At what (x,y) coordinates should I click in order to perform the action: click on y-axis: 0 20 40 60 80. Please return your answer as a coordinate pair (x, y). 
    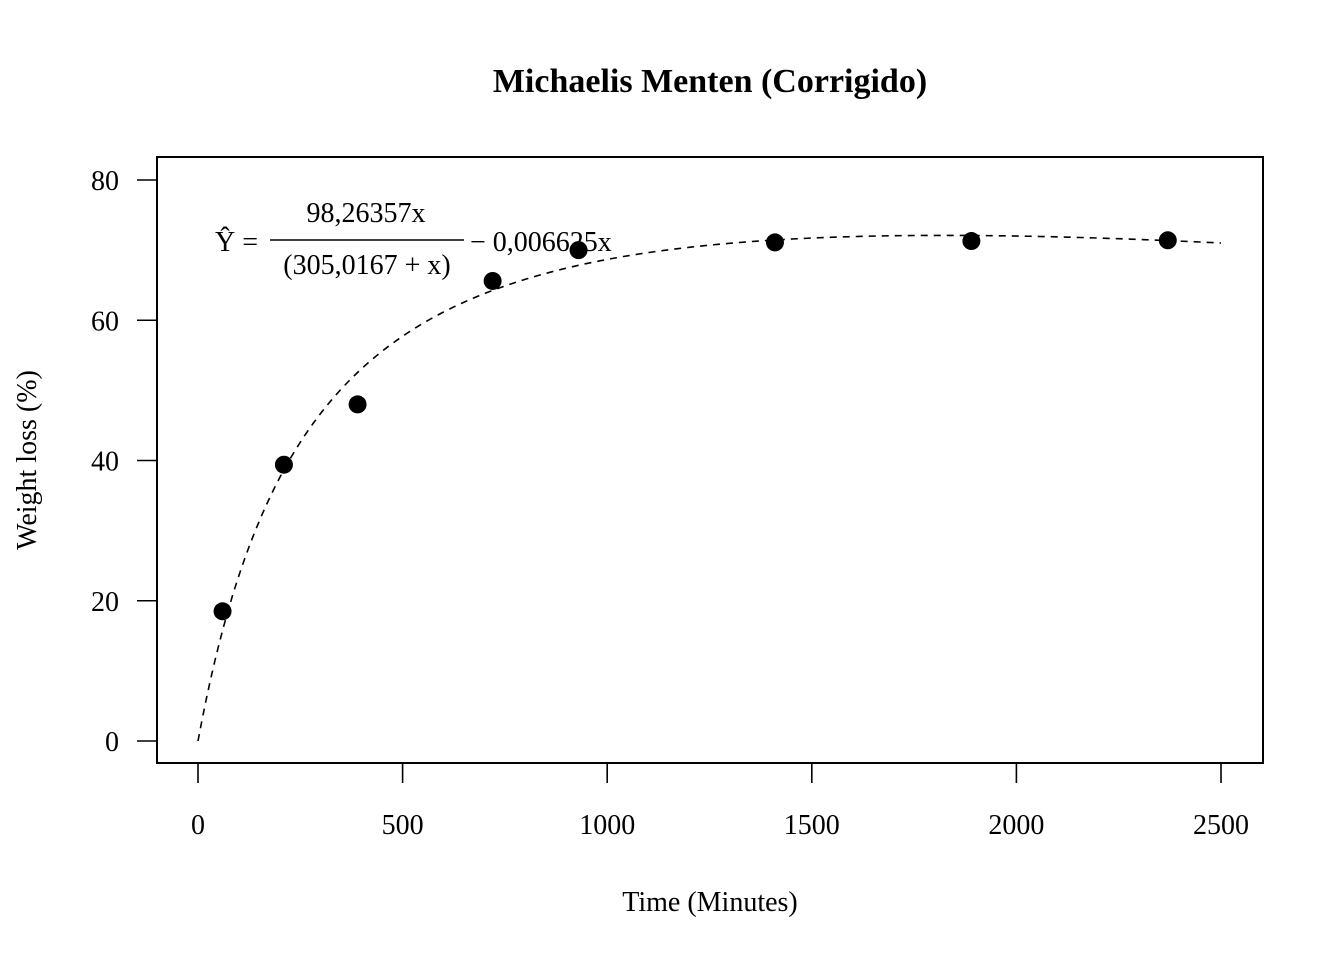
    Looking at the image, I should click on (124, 462).